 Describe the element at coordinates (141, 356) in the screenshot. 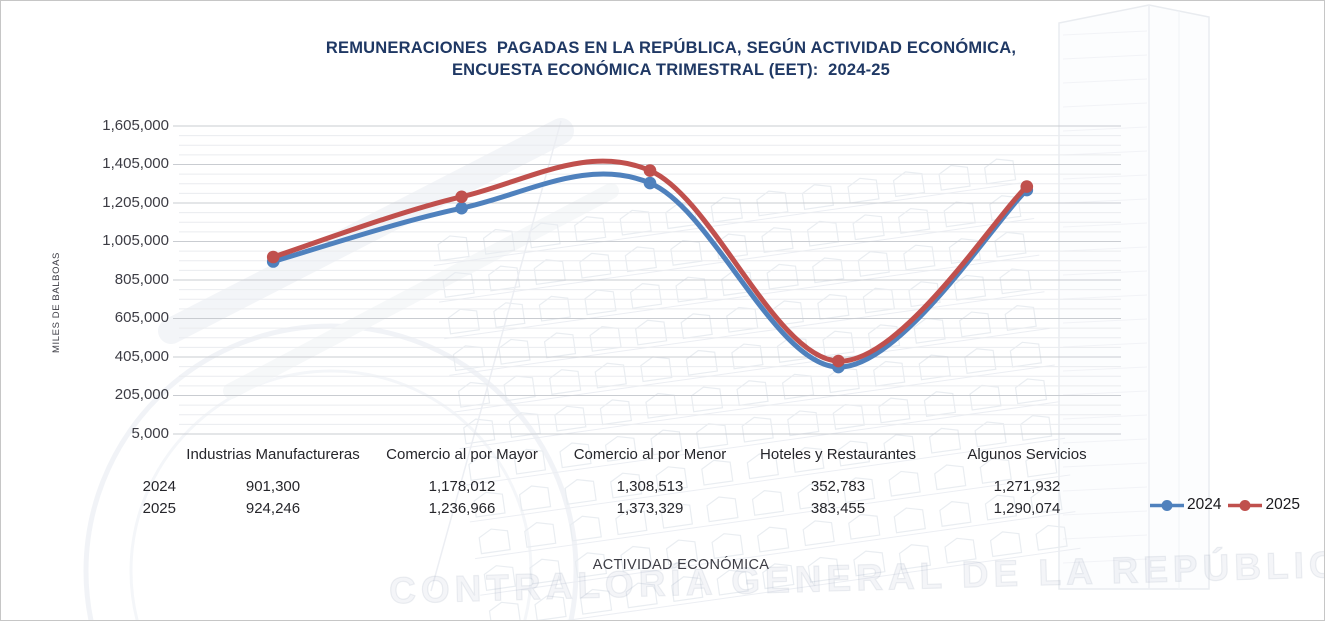

I see `y-tick-label: 405,000` at that location.